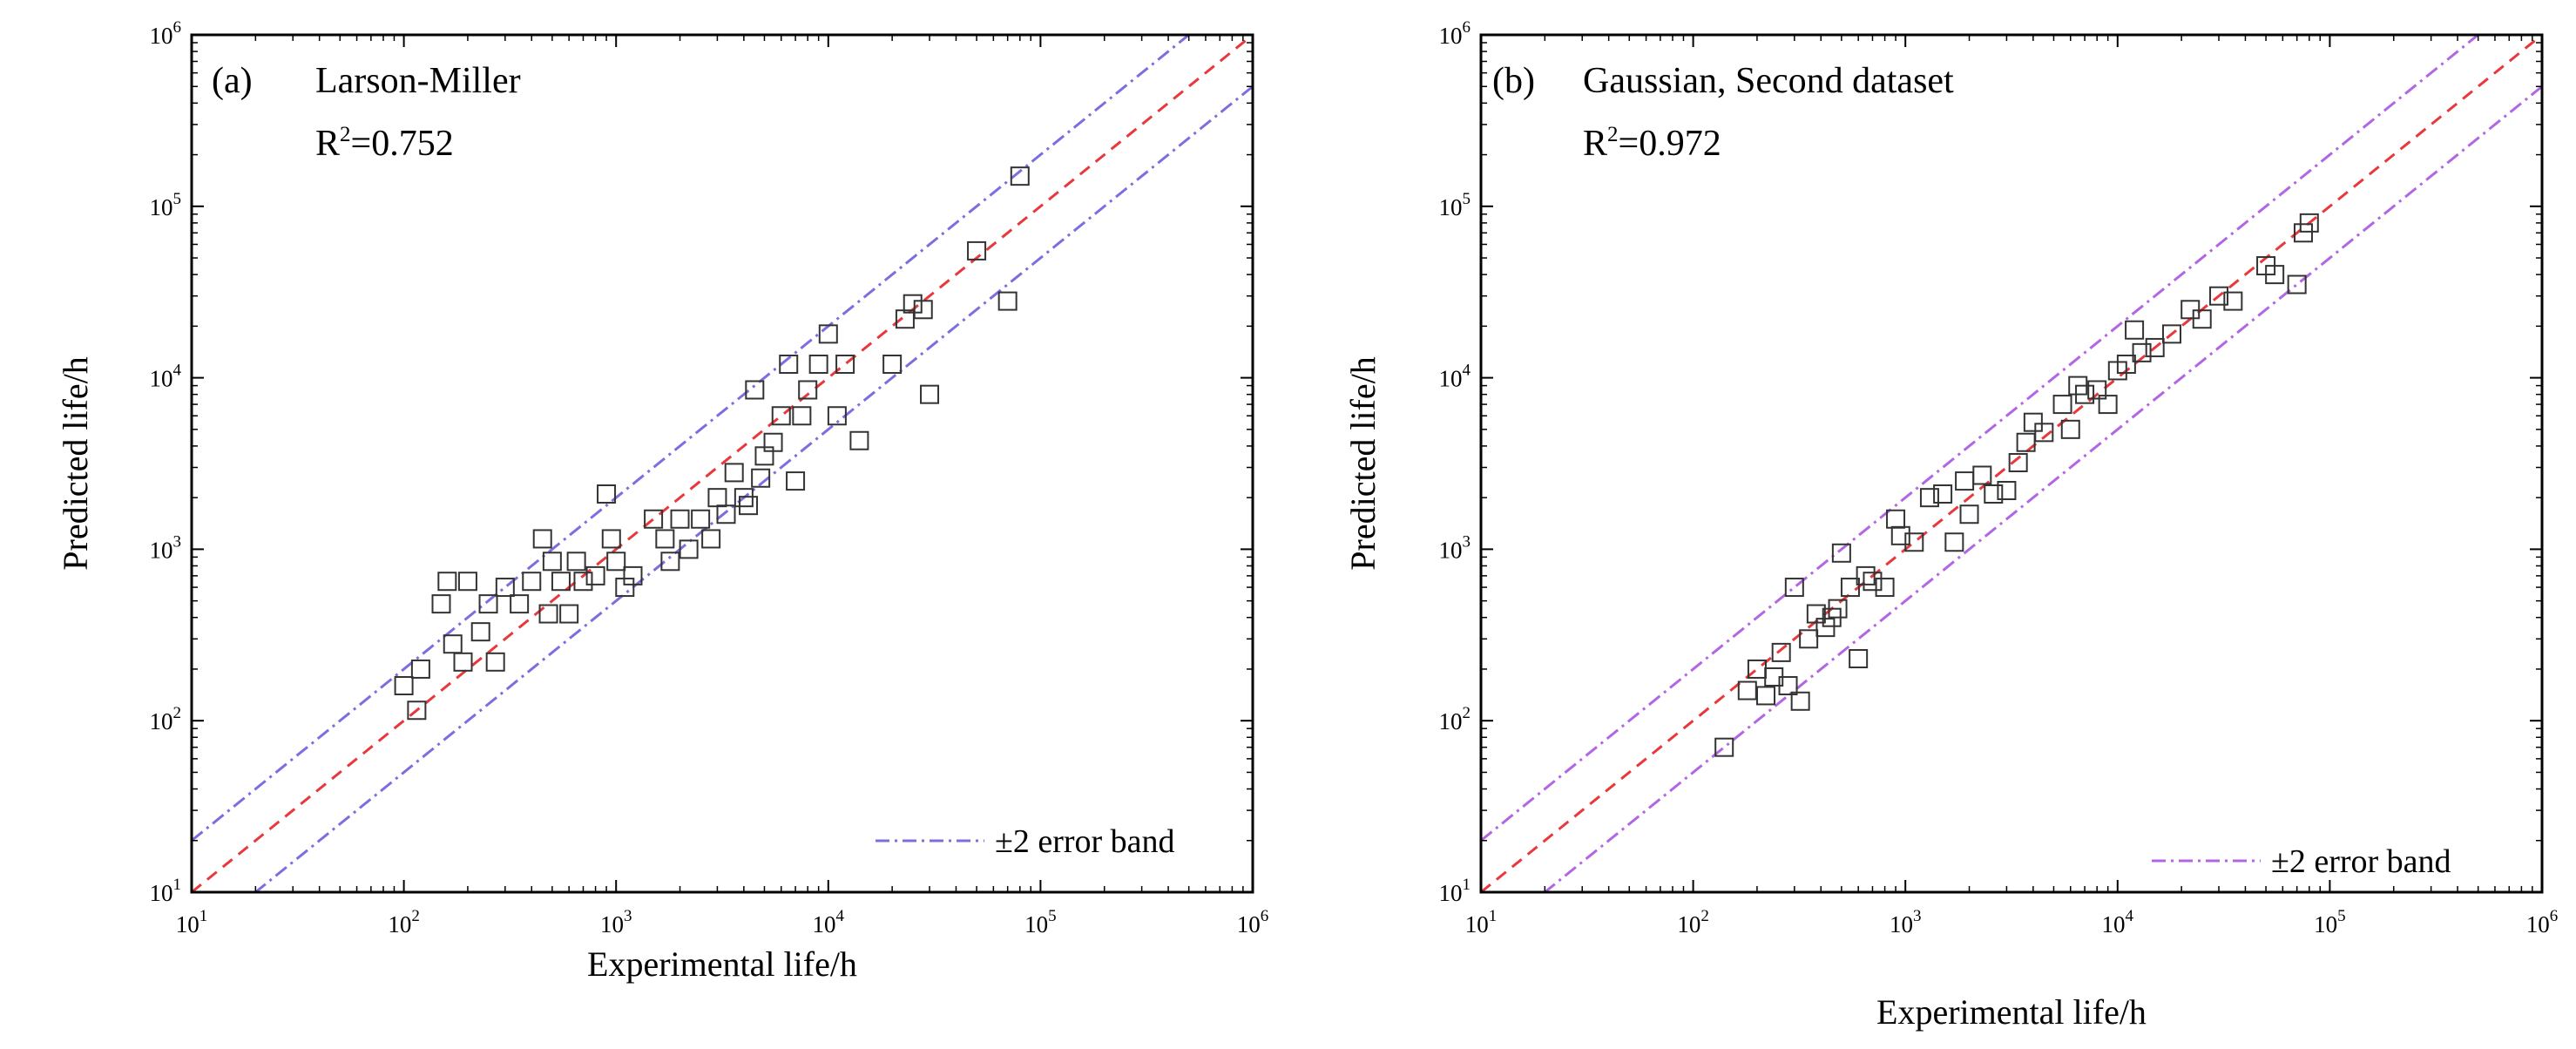  What do you see at coordinates (829, 922) in the screenshot?
I see `x-tick-label: 10⁴` at bounding box center [829, 922].